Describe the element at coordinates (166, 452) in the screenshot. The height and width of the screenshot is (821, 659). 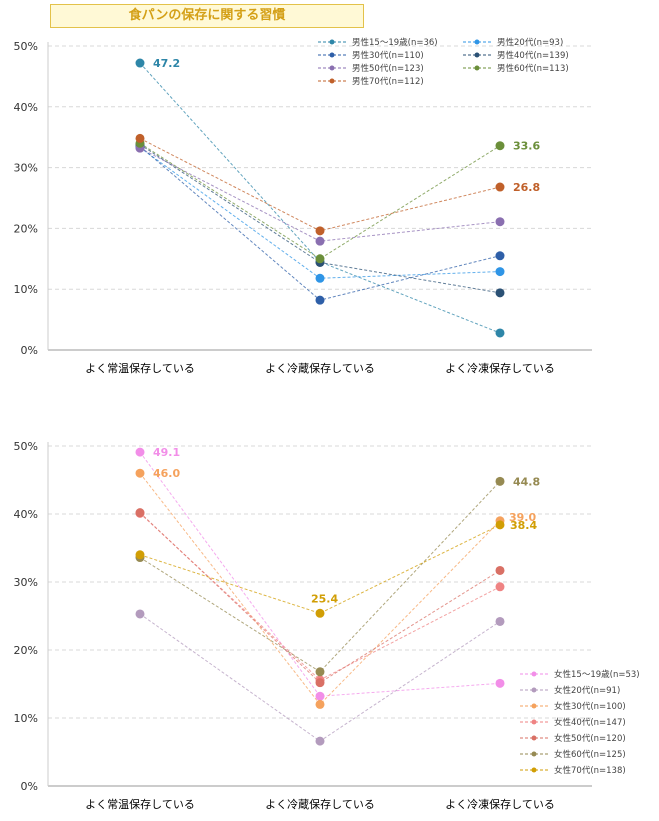
I see `data-label: 49.1` at that location.